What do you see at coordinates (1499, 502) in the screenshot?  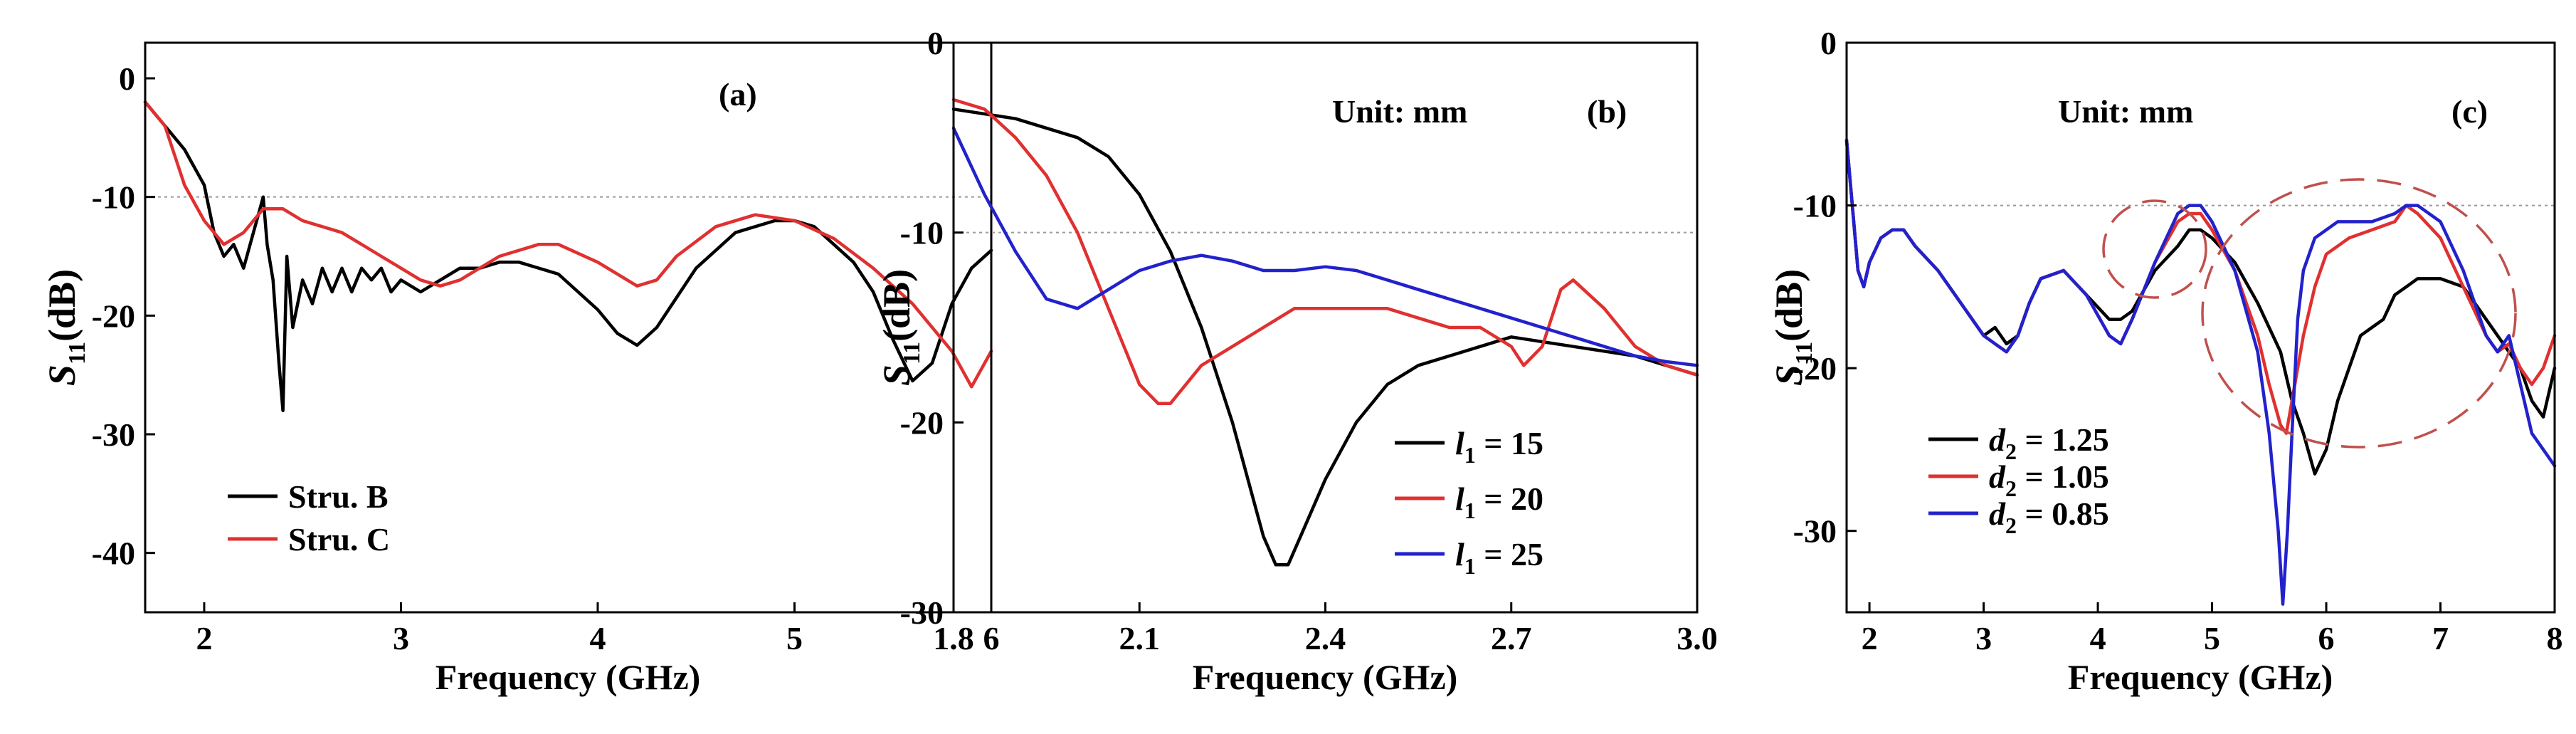 I see `legend-label-l1-20: l1 = 20` at bounding box center [1499, 502].